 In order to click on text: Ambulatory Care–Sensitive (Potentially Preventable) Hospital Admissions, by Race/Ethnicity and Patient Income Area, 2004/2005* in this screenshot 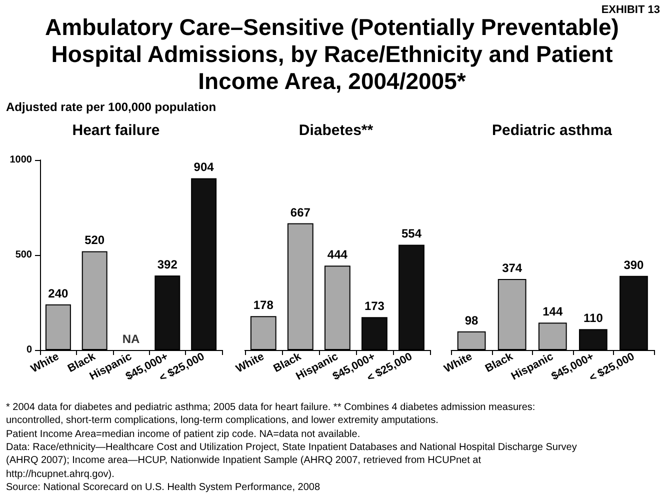, I will do `click(332, 54)`.